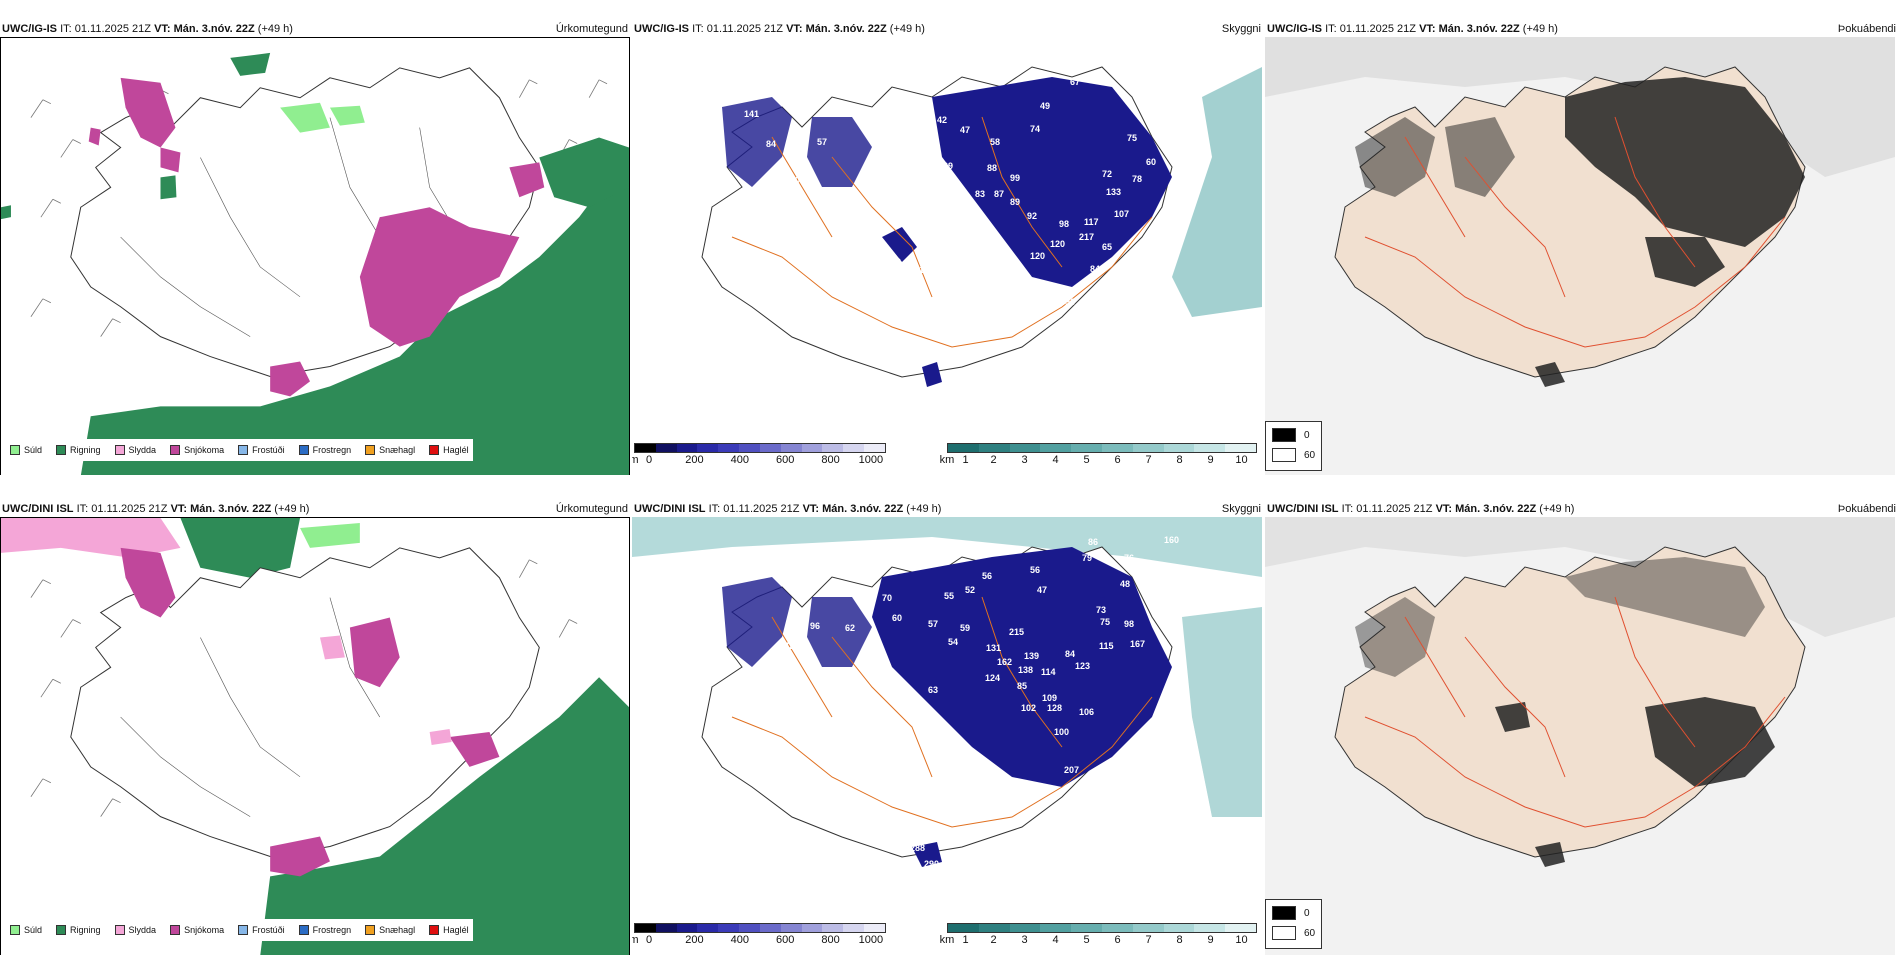  Describe the element at coordinates (980, 194) in the screenshot. I see `cloudbase-label: 83` at that location.